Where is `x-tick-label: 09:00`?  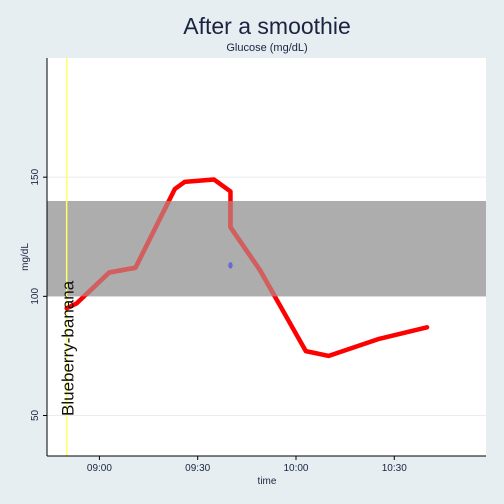 x-tick-label: 09:00 is located at coordinates (99, 468).